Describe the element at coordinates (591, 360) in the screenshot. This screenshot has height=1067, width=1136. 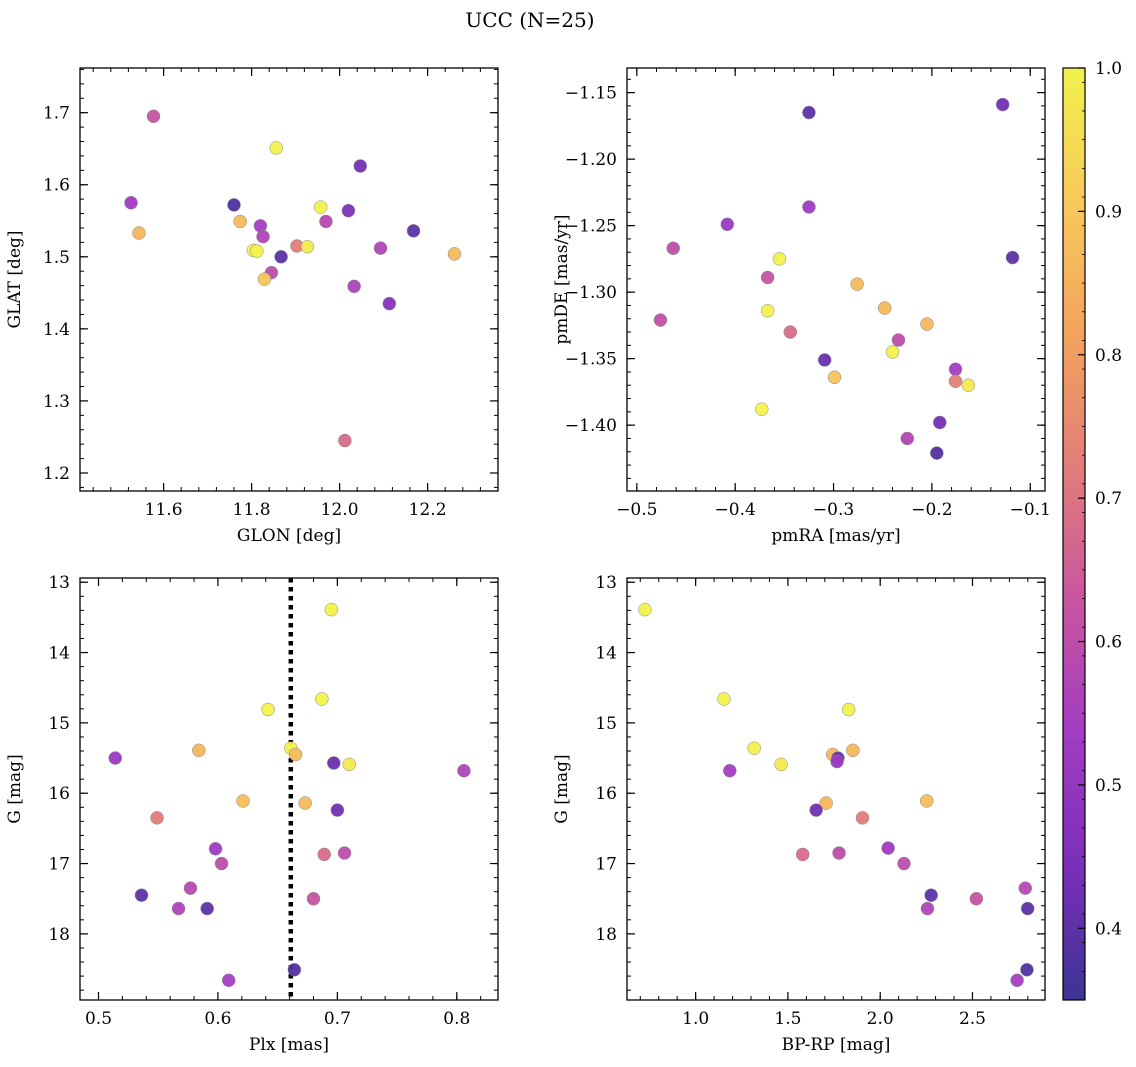
I see `y-tick-label: −1.35` at that location.